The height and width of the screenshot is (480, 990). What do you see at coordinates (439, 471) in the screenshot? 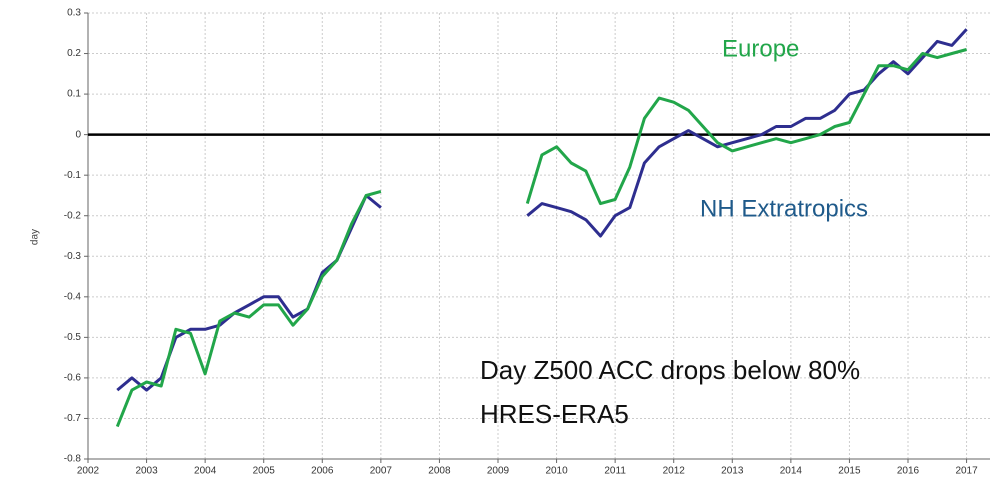
I see `x-tick-label: 2008` at bounding box center [439, 471].